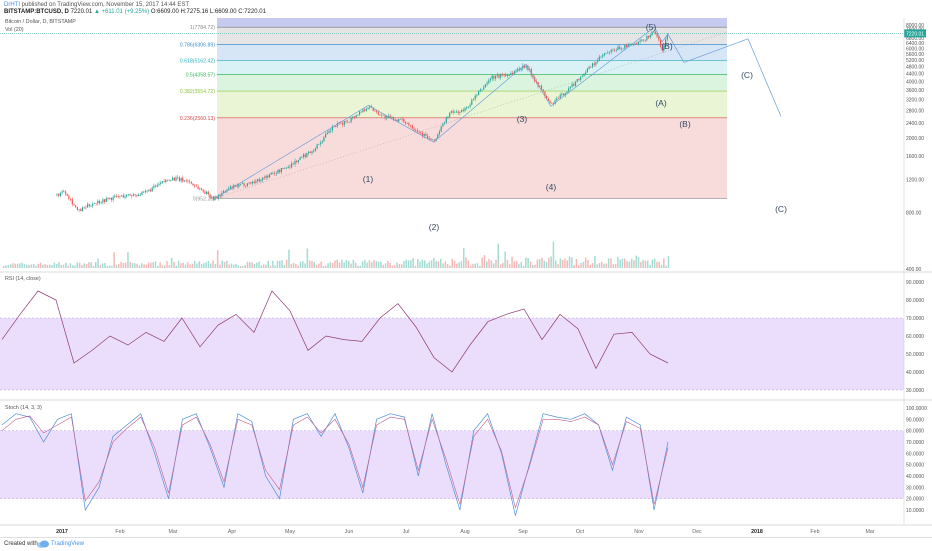  What do you see at coordinates (464, 532) in the screenshot?
I see `time-axis-label: Aug` at bounding box center [464, 532].